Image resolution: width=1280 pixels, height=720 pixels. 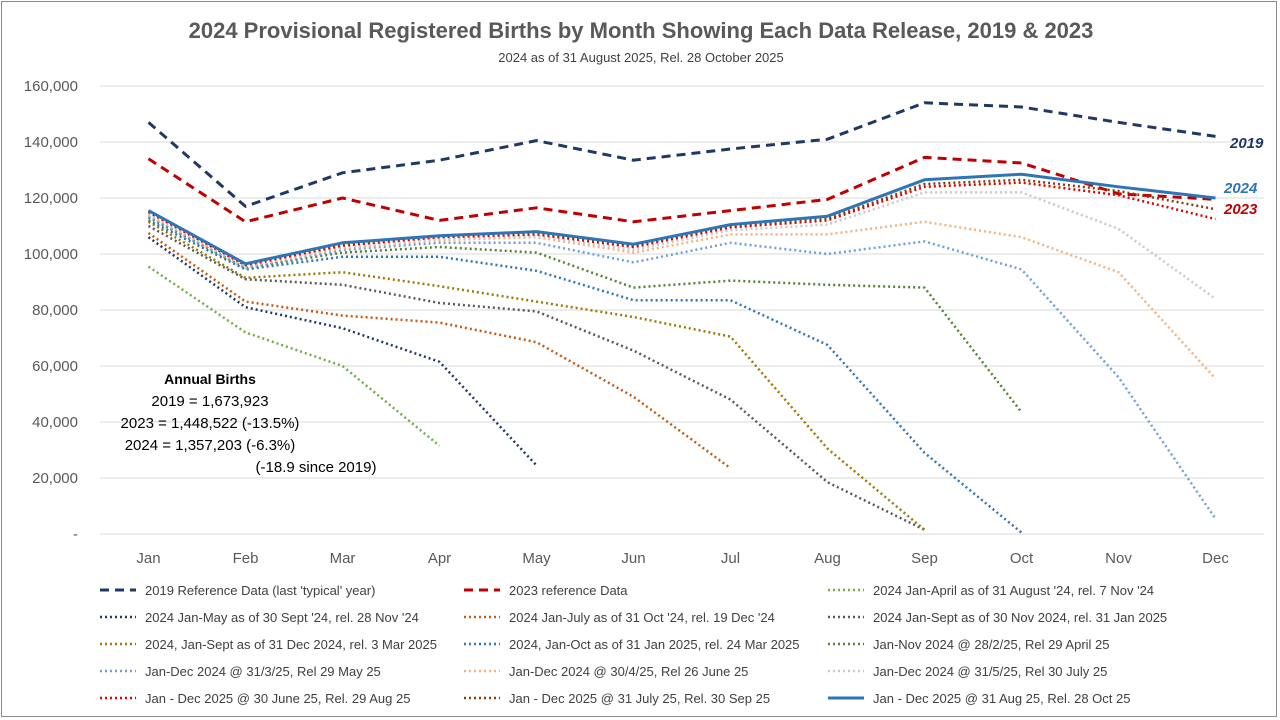 I want to click on y-tick-label: 80,000, so click(x=55, y=310).